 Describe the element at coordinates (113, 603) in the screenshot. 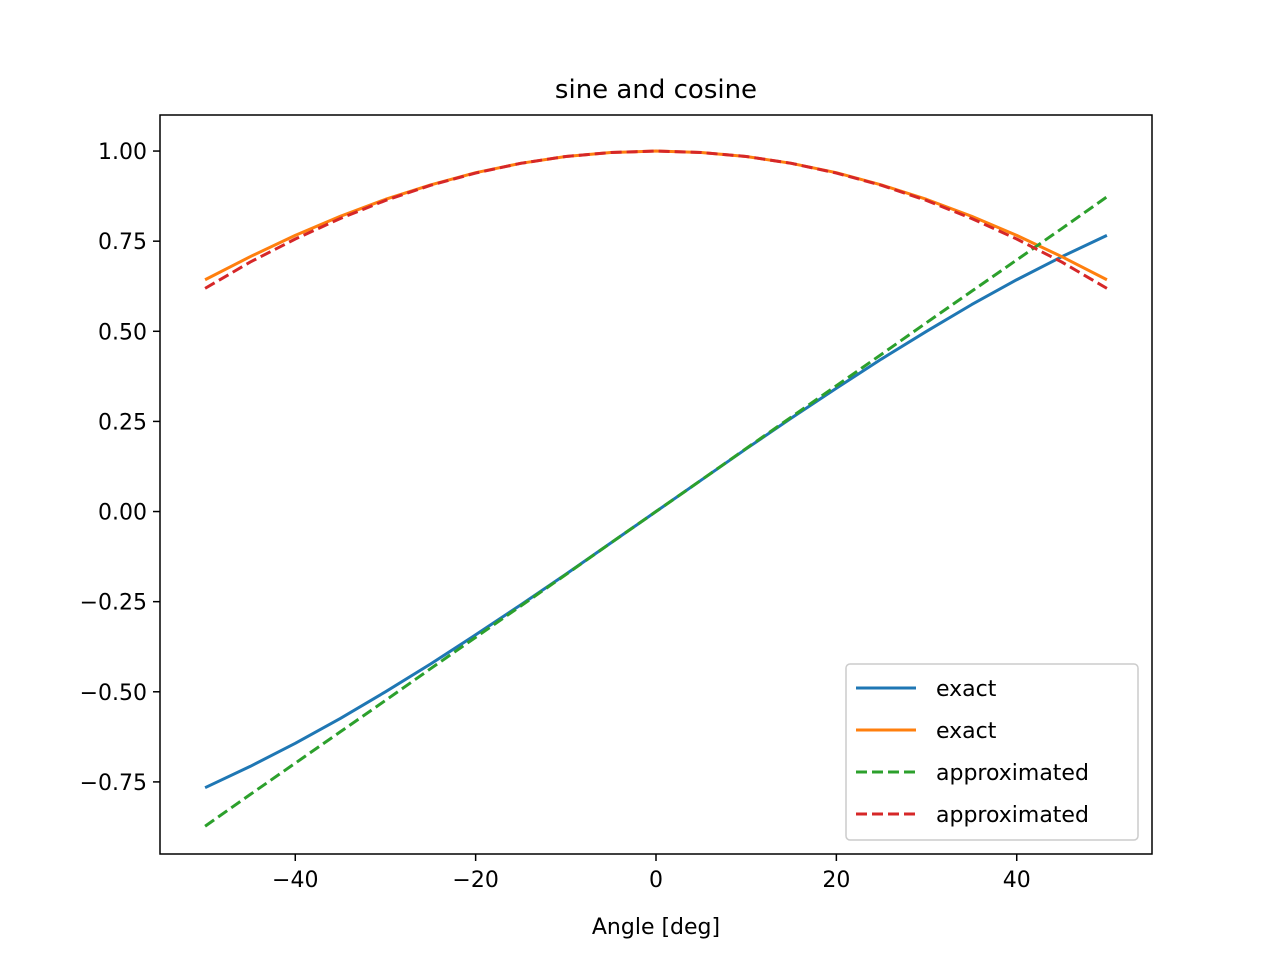

I see `y-tick-label: −0.25` at that location.